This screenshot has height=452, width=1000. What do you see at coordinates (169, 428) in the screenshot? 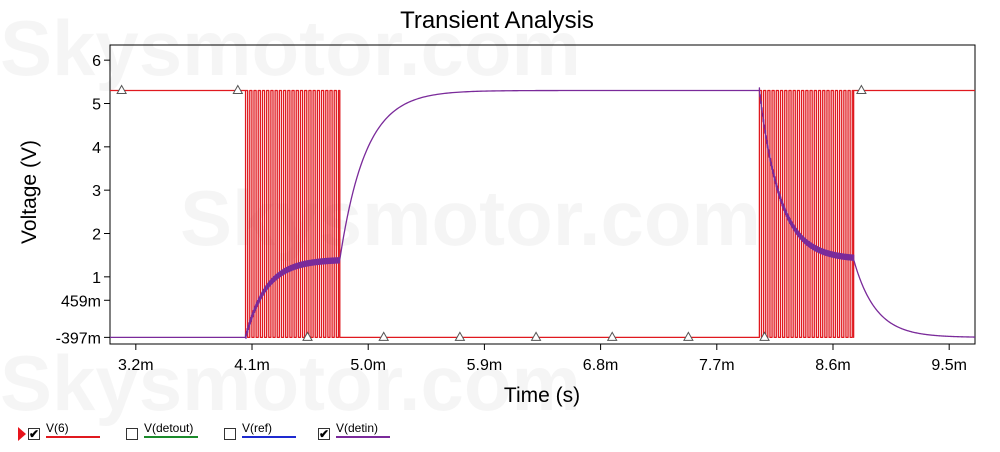
I see `legend-label-vdetout: V(detout)` at bounding box center [169, 428].